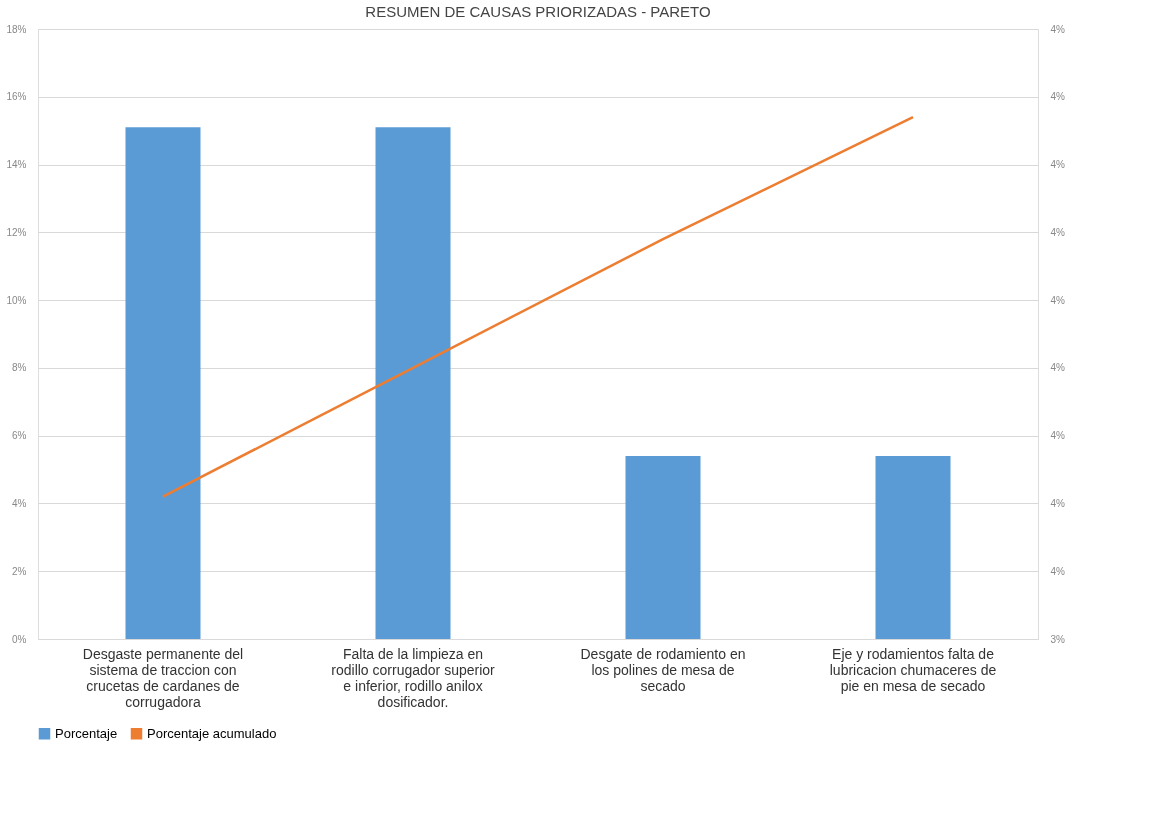 This screenshot has height=822, width=1166. Describe the element at coordinates (163, 677) in the screenshot. I see `x-tick-label: Desgaste permanente del sistema de traccion con crucetas de cardanes de corrugadora` at that location.